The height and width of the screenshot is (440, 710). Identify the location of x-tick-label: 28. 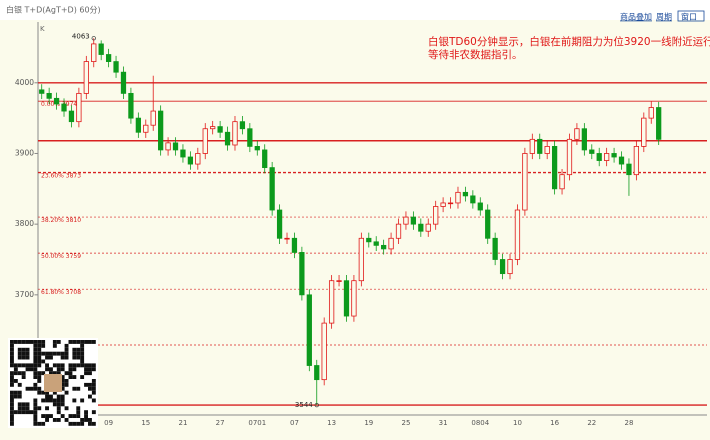
(628, 423).